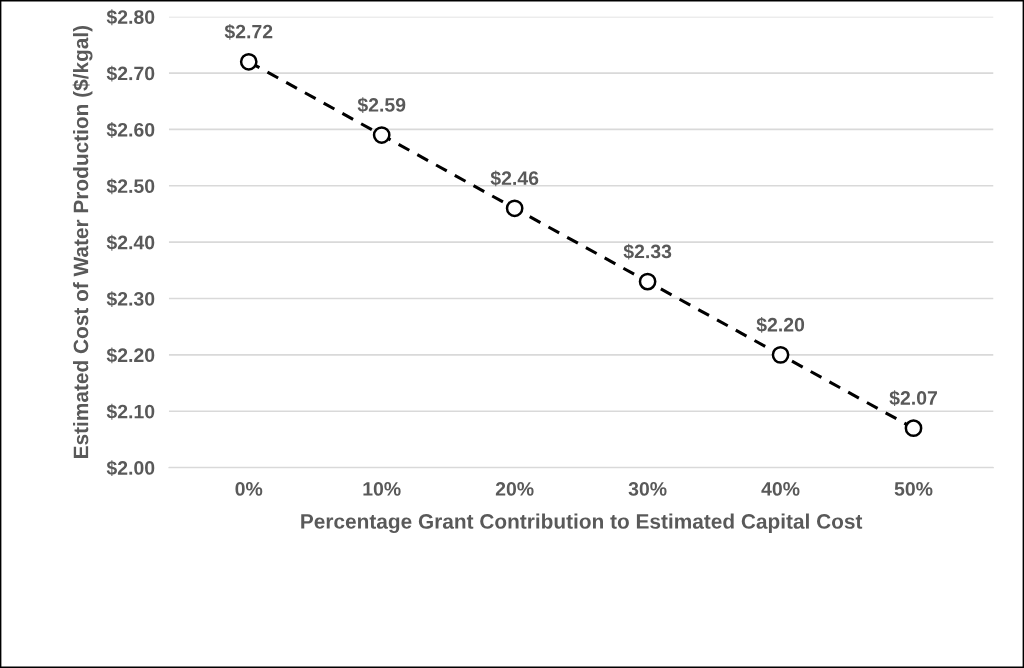 The height and width of the screenshot is (668, 1024). Describe the element at coordinates (130, 242) in the screenshot. I see `y-tick-label: $2.40` at that location.